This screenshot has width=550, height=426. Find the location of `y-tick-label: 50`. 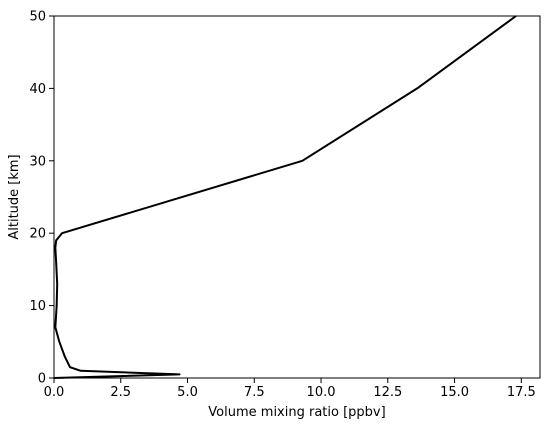

y-tick-label: 50 is located at coordinates (37, 17).